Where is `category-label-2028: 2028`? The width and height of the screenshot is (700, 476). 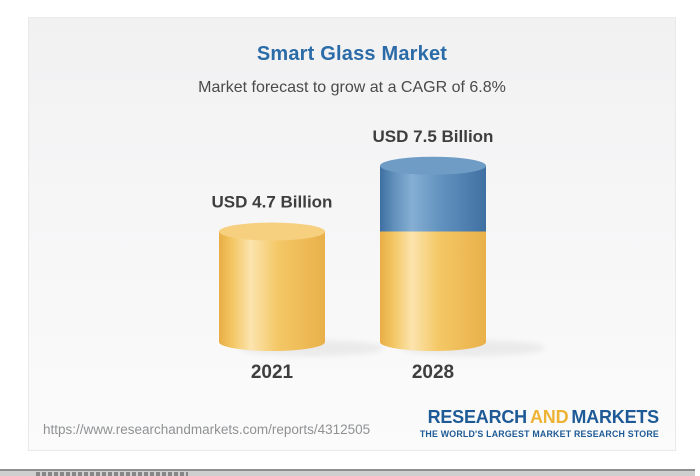
category-label-2028: 2028 is located at coordinates (433, 372).